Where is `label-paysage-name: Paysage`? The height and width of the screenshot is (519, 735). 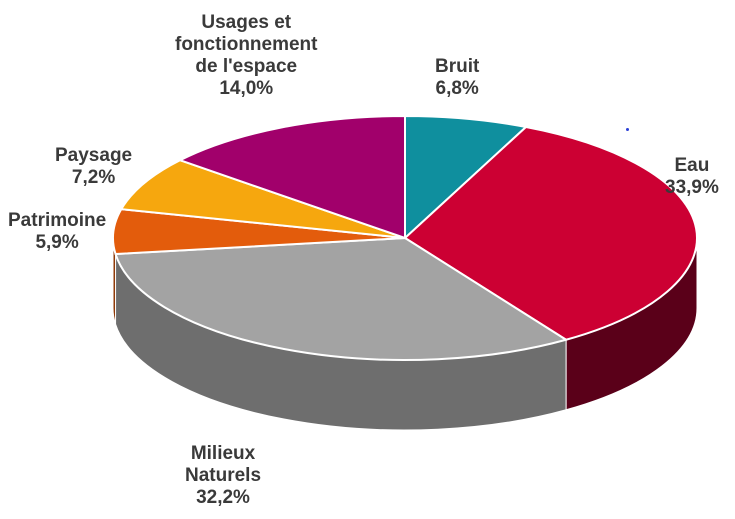
label-paysage-name: Paysage is located at coordinates (94, 155).